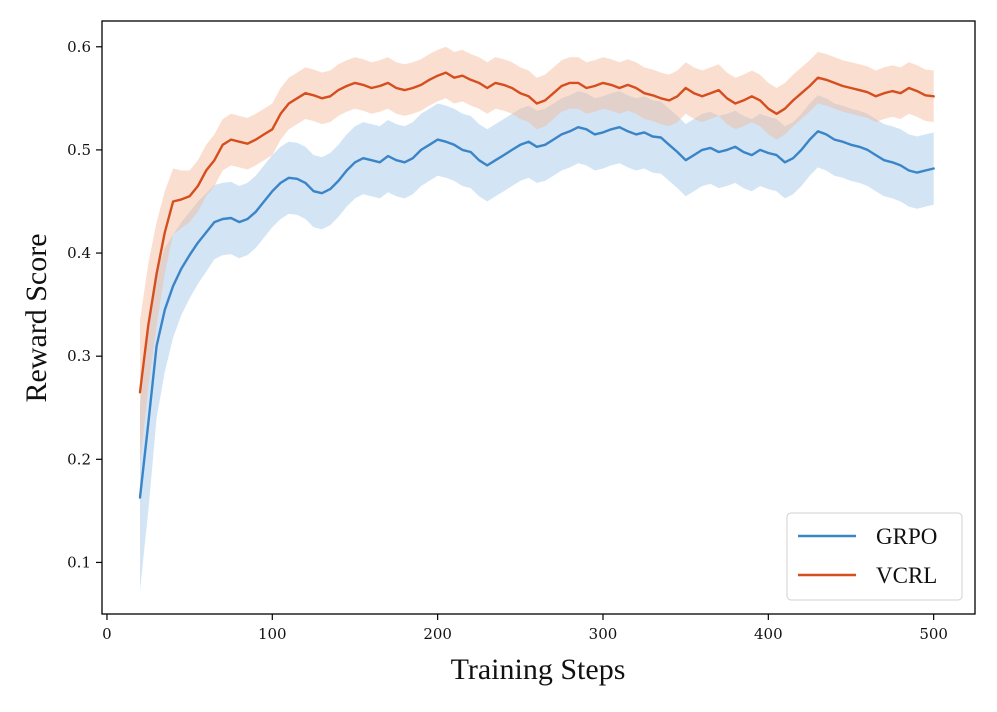  I want to click on x-tick-label: 500, so click(933, 634).